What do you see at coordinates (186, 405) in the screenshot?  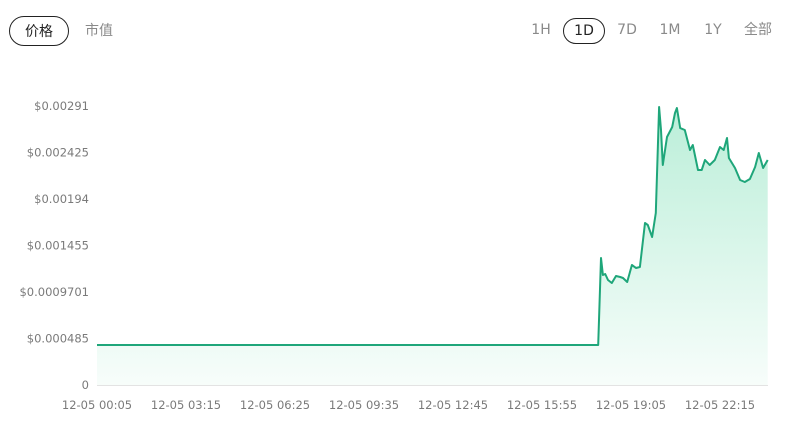 I see `x-tick-label: 12-05 03:15` at bounding box center [186, 405].